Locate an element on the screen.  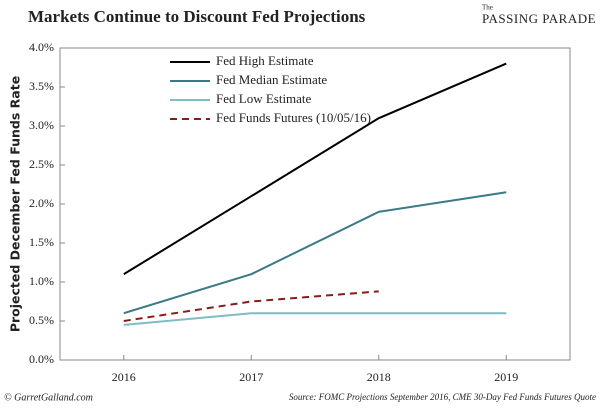
logo-small: The is located at coordinates (487, 8).